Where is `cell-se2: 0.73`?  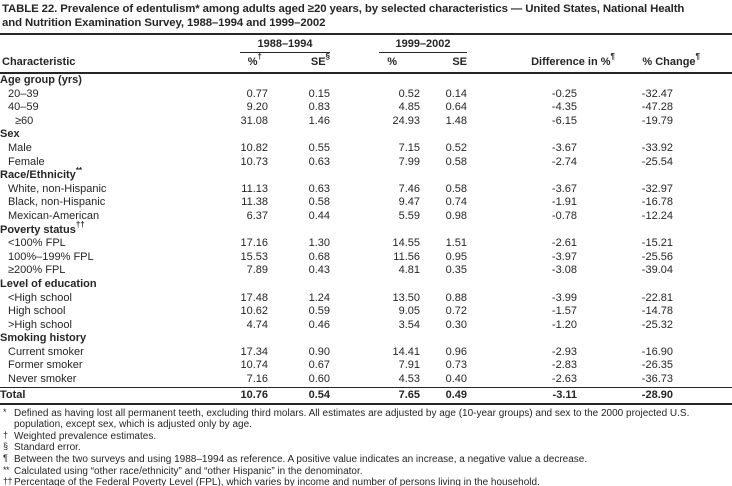 cell-se2: 0.73 is located at coordinates (456, 365).